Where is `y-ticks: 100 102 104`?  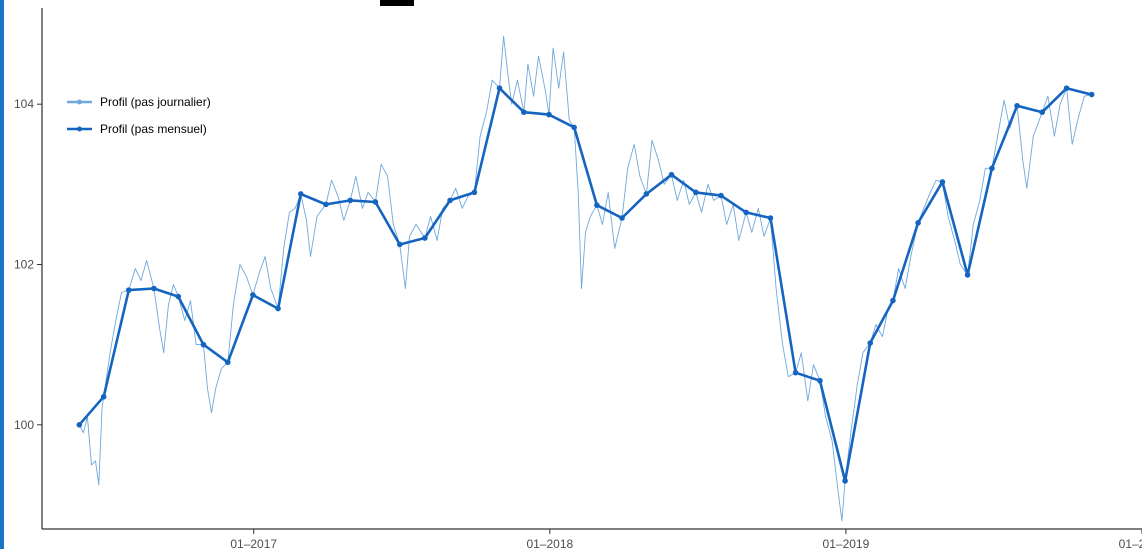
y-ticks: 100 102 104 is located at coordinates (28, 264).